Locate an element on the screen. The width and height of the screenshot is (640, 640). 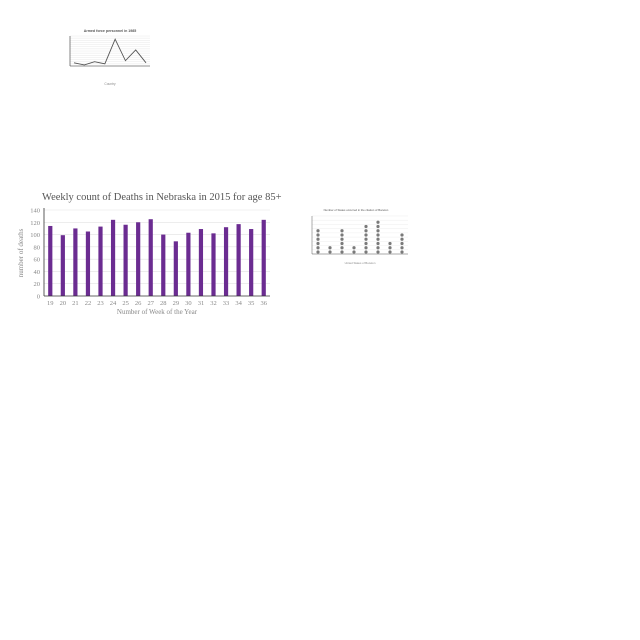
x-tick-label: 36 is located at coordinates (263, 303).